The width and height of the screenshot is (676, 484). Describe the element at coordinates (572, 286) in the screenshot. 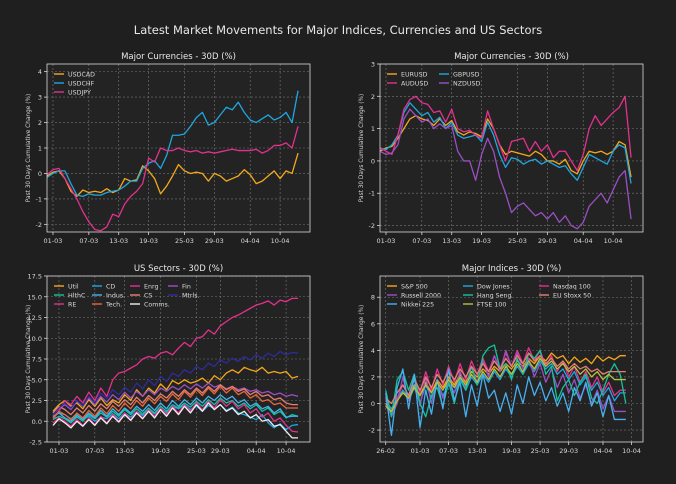

I see `legend-label: Nasdaq 100` at that location.